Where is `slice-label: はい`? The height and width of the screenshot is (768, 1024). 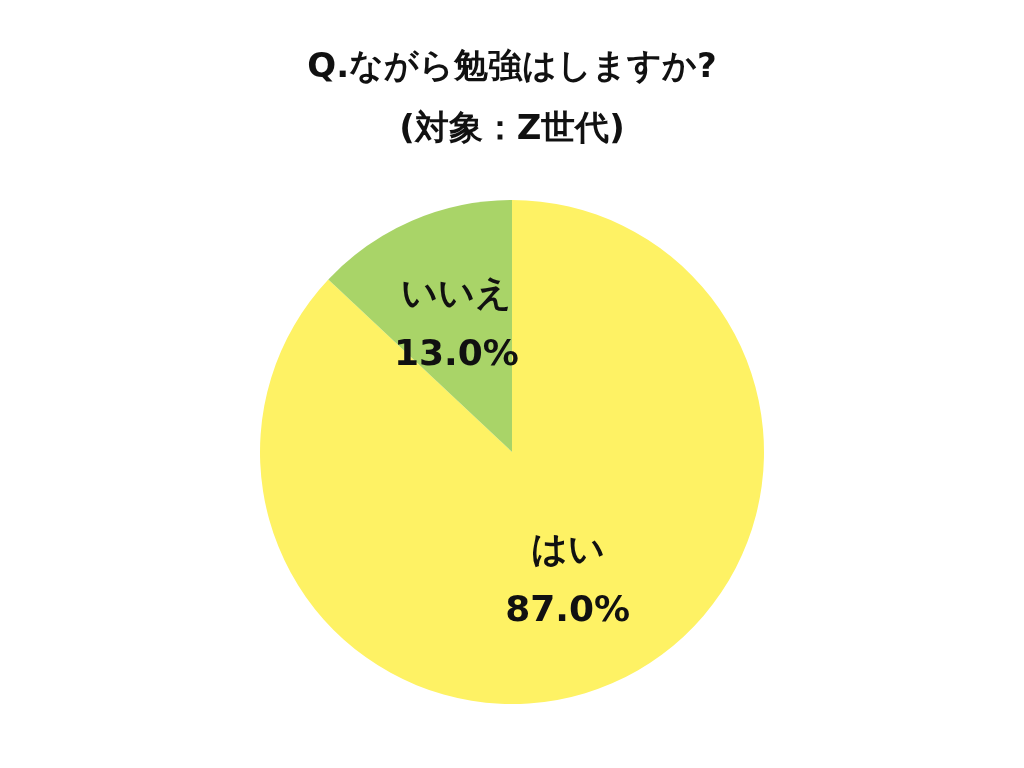 slice-label: はい is located at coordinates (567, 549).